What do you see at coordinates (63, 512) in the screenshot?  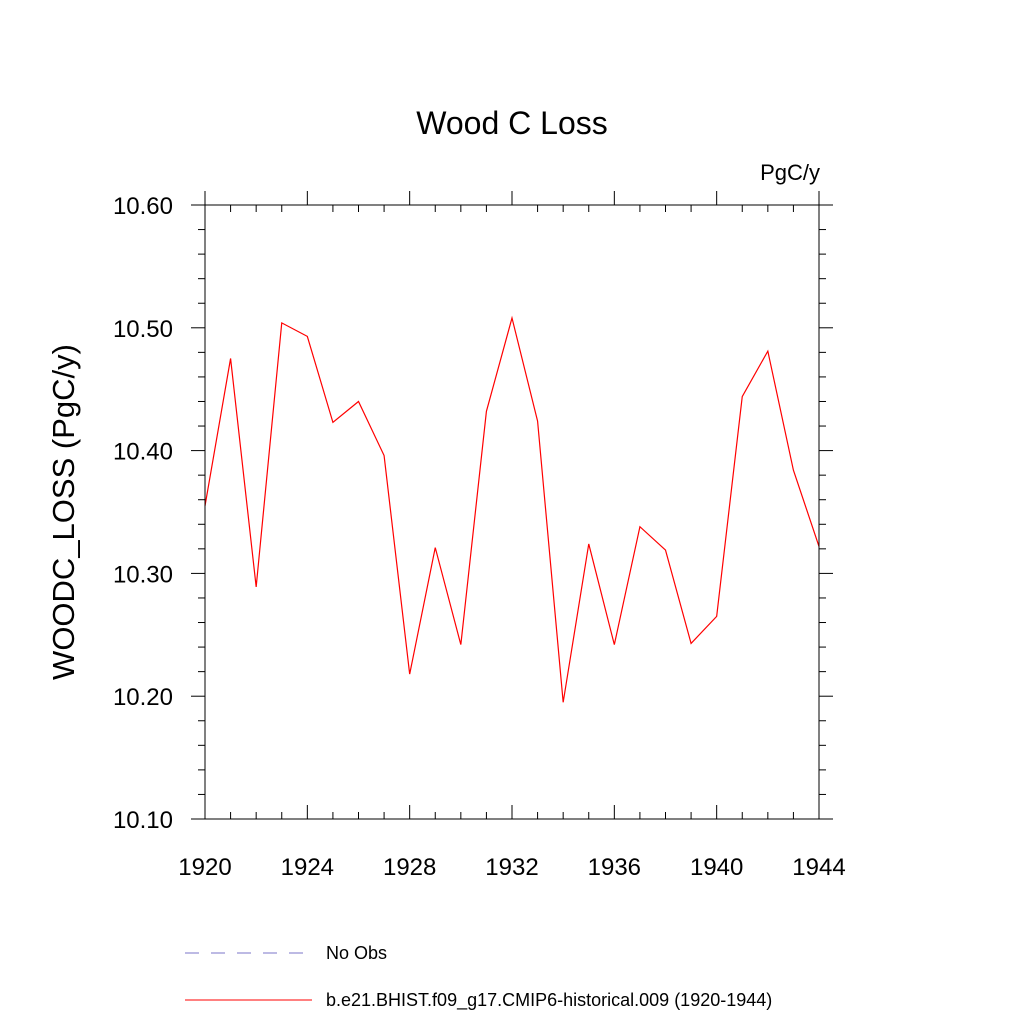 I see `y-axis-label: WOODC_LOSS (PgC/y)` at bounding box center [63, 512].